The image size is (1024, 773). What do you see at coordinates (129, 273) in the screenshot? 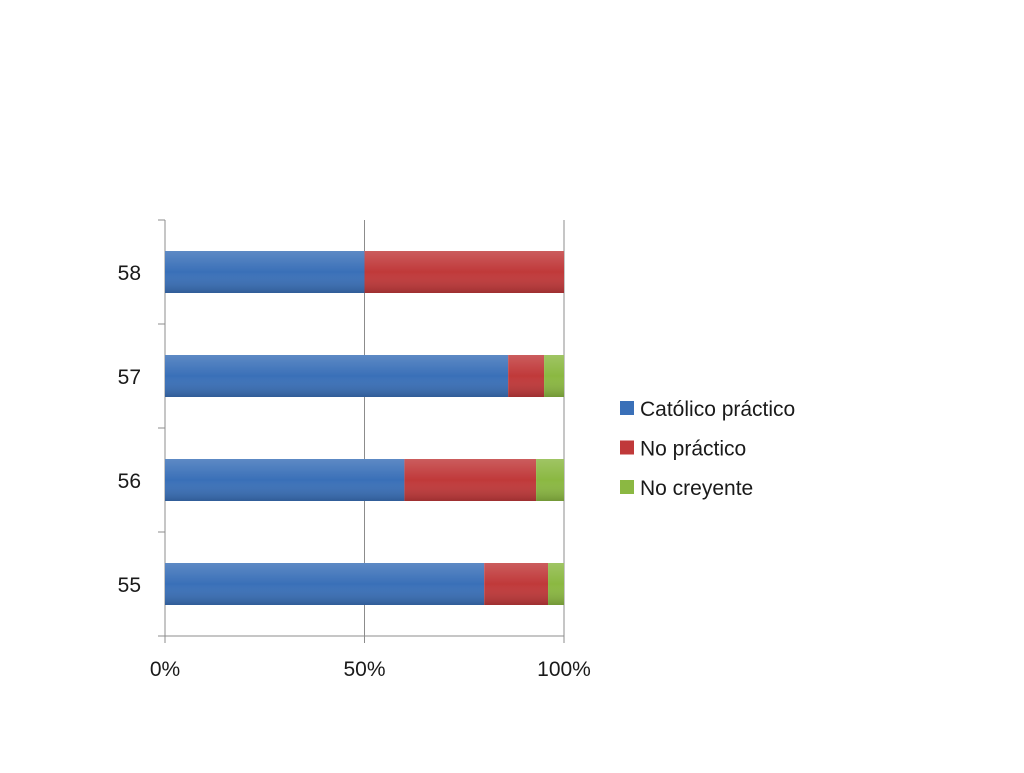
I see `y-tick-label: 58` at bounding box center [129, 273].